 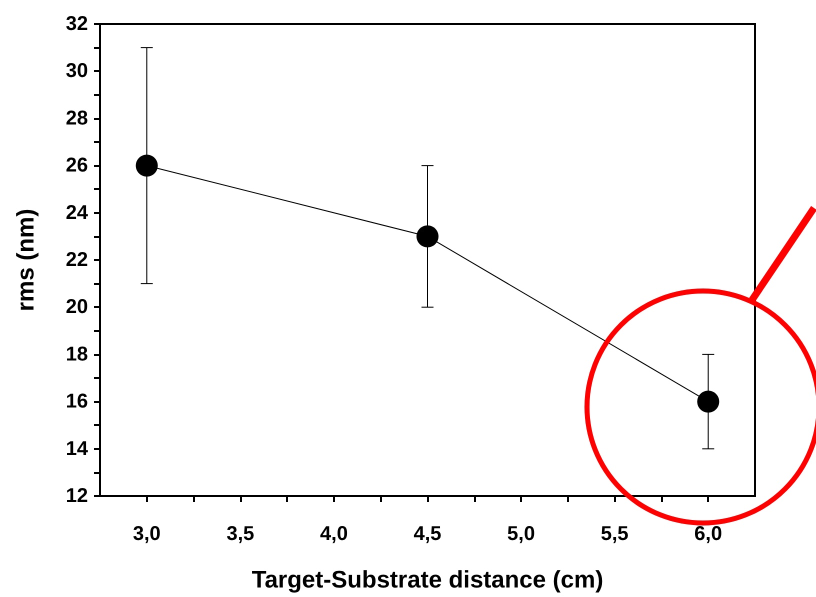 What do you see at coordinates (26, 260) in the screenshot?
I see `y-axis-title: rms (nm)` at bounding box center [26, 260].